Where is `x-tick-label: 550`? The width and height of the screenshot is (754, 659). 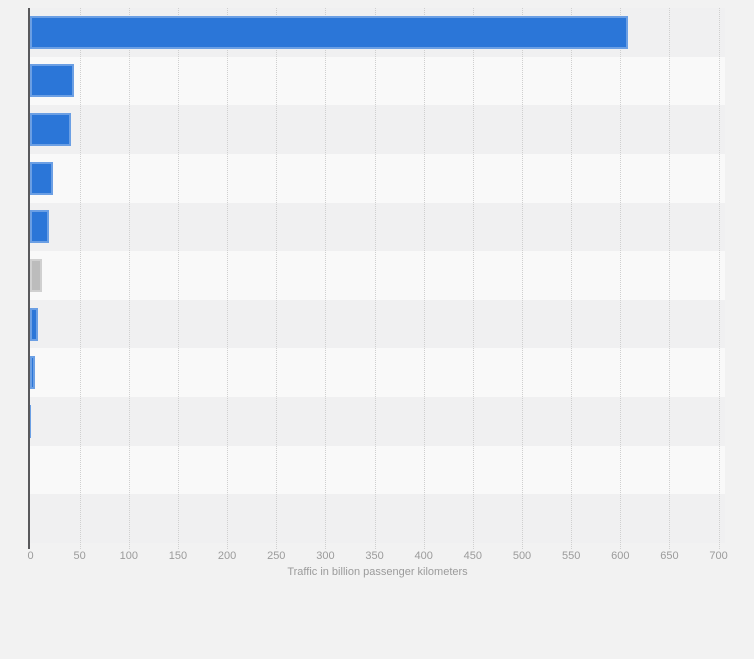
x-tick-label: 550 is located at coordinates (571, 556).